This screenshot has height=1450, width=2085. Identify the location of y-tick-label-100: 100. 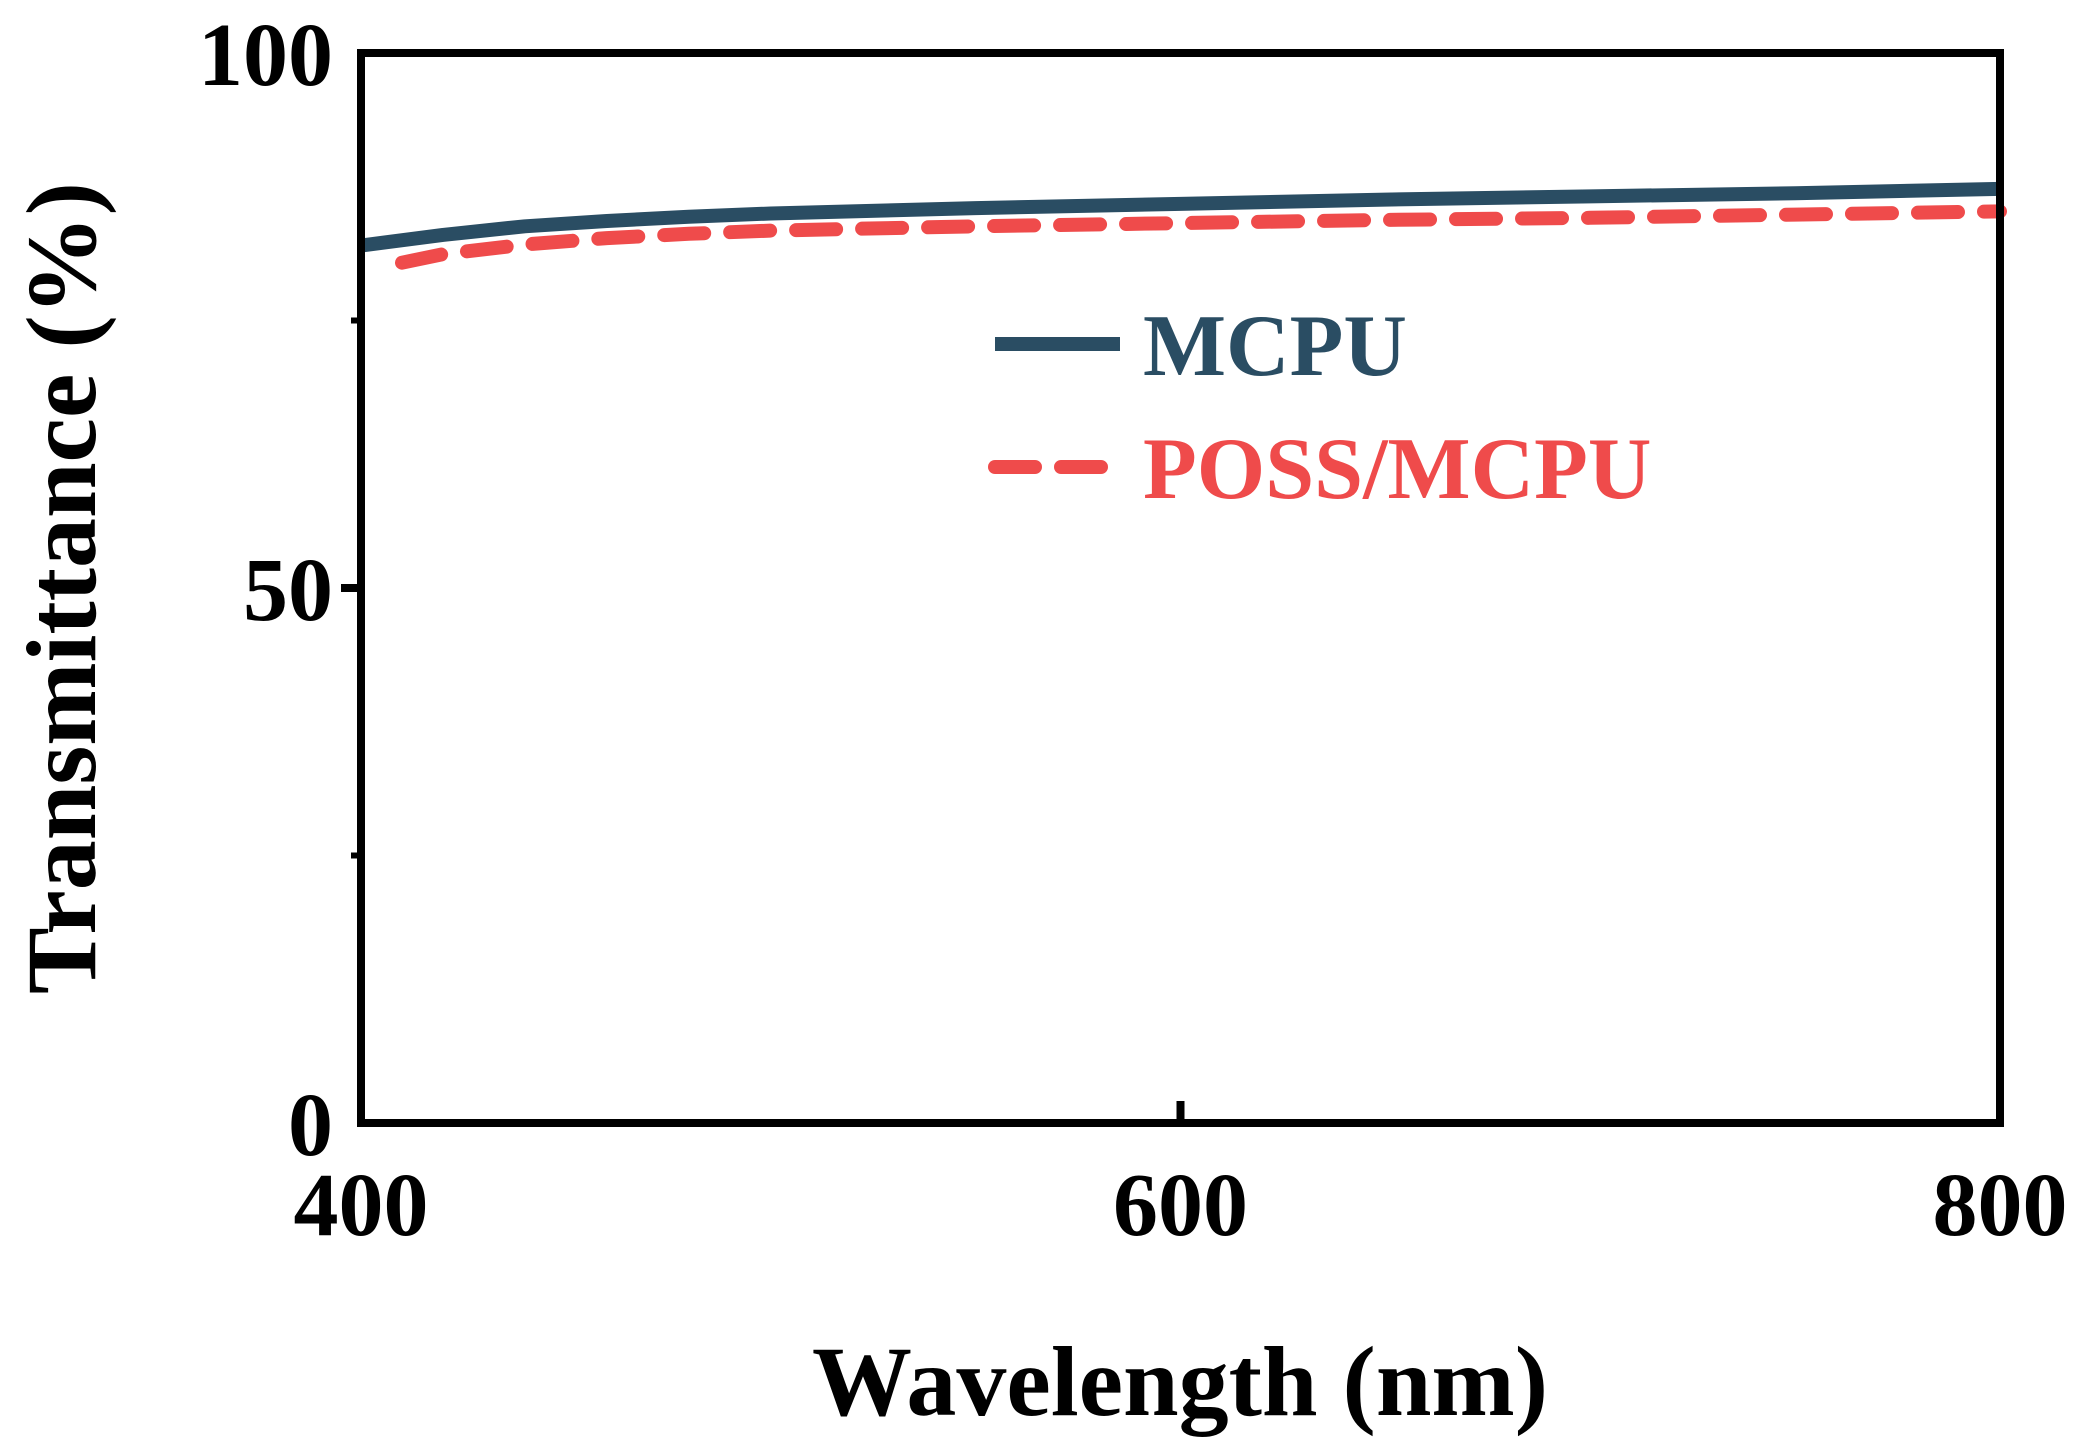
(265, 55).